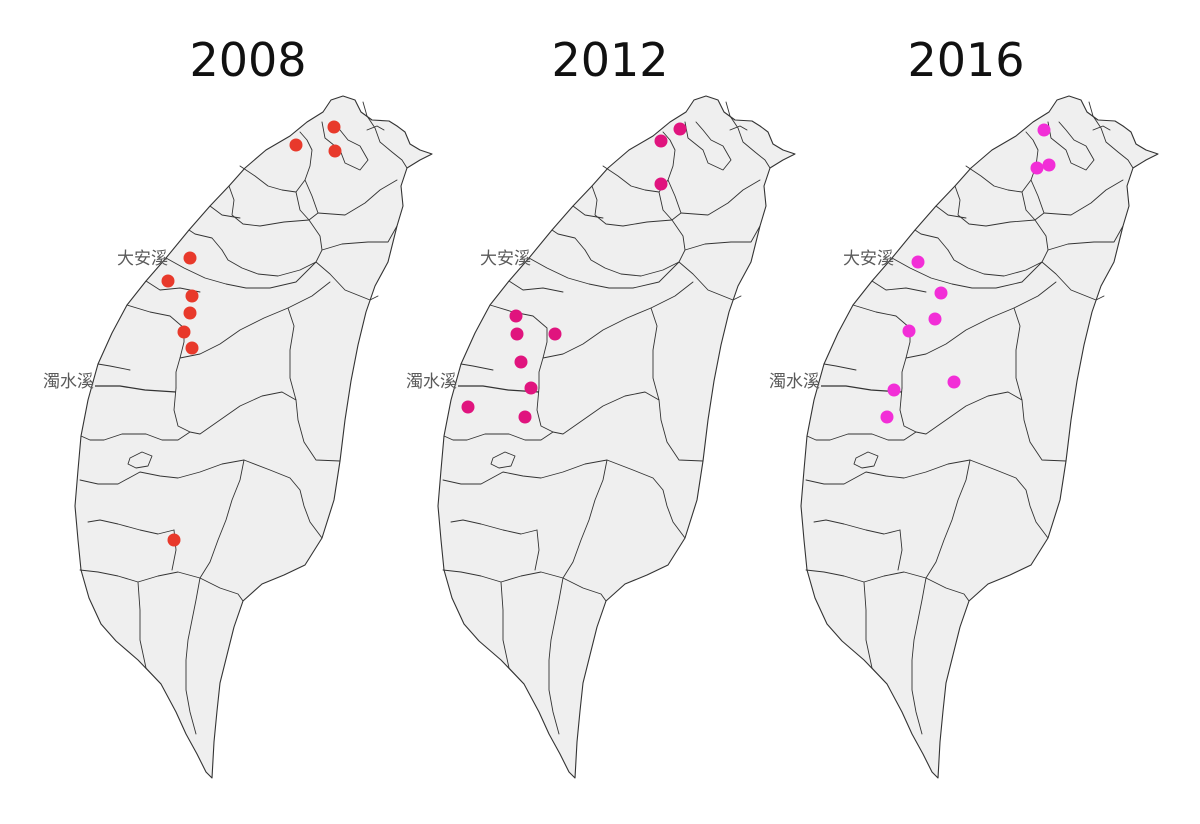 This screenshot has width=1200, height=824. Describe the element at coordinates (247, 60) in the screenshot. I see `year-title-2008: 2008` at that location.